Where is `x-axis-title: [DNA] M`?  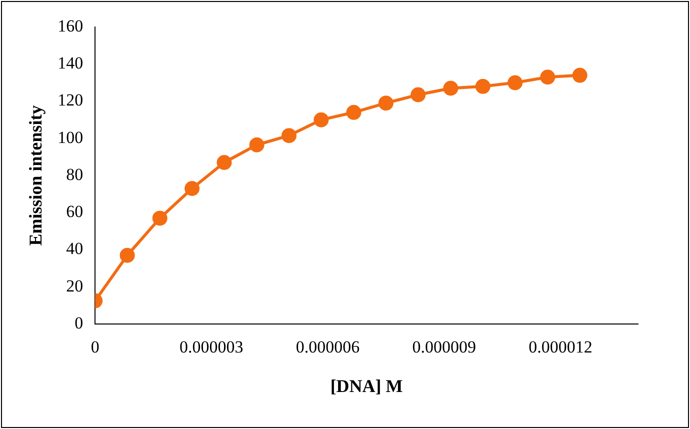 x-axis-title: [DNA] M is located at coordinates (366, 386).